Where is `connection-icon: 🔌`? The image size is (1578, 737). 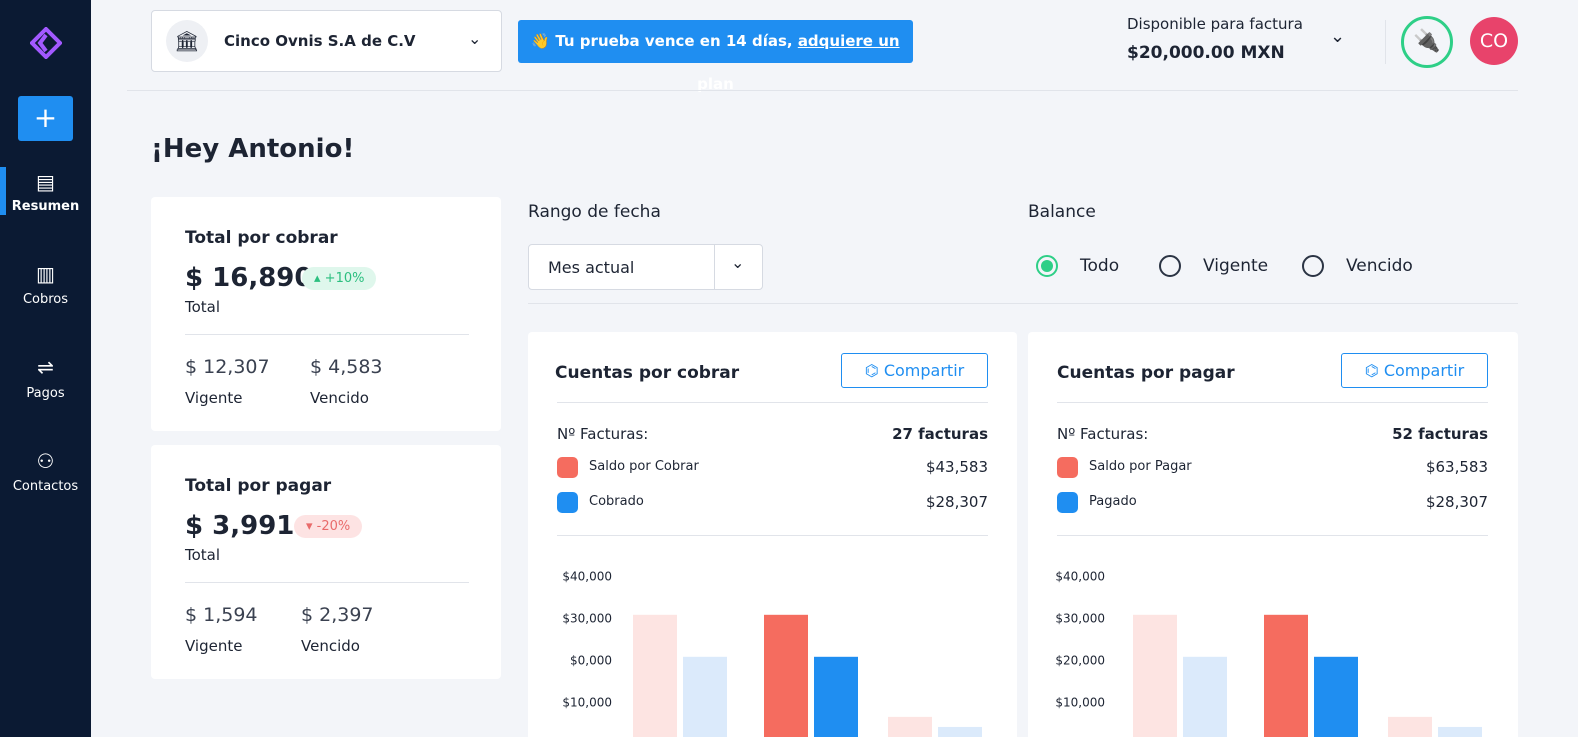 connection-icon: 🔌 is located at coordinates (1427, 42).